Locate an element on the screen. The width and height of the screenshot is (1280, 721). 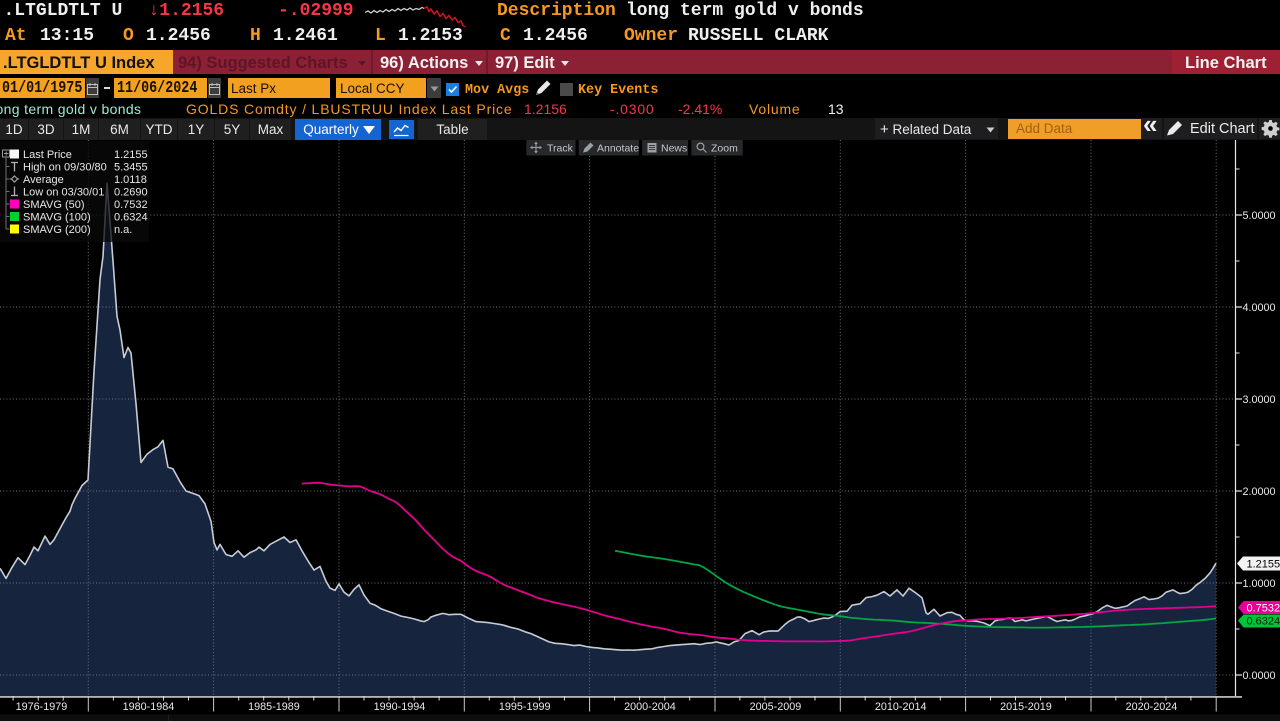
svg-text: Annotate is located at coordinates (618, 149).